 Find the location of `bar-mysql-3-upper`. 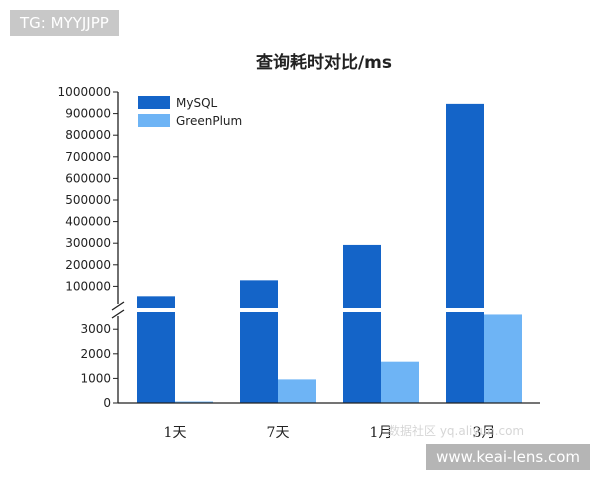

bar-mysql-3-upper is located at coordinates (465, 205).